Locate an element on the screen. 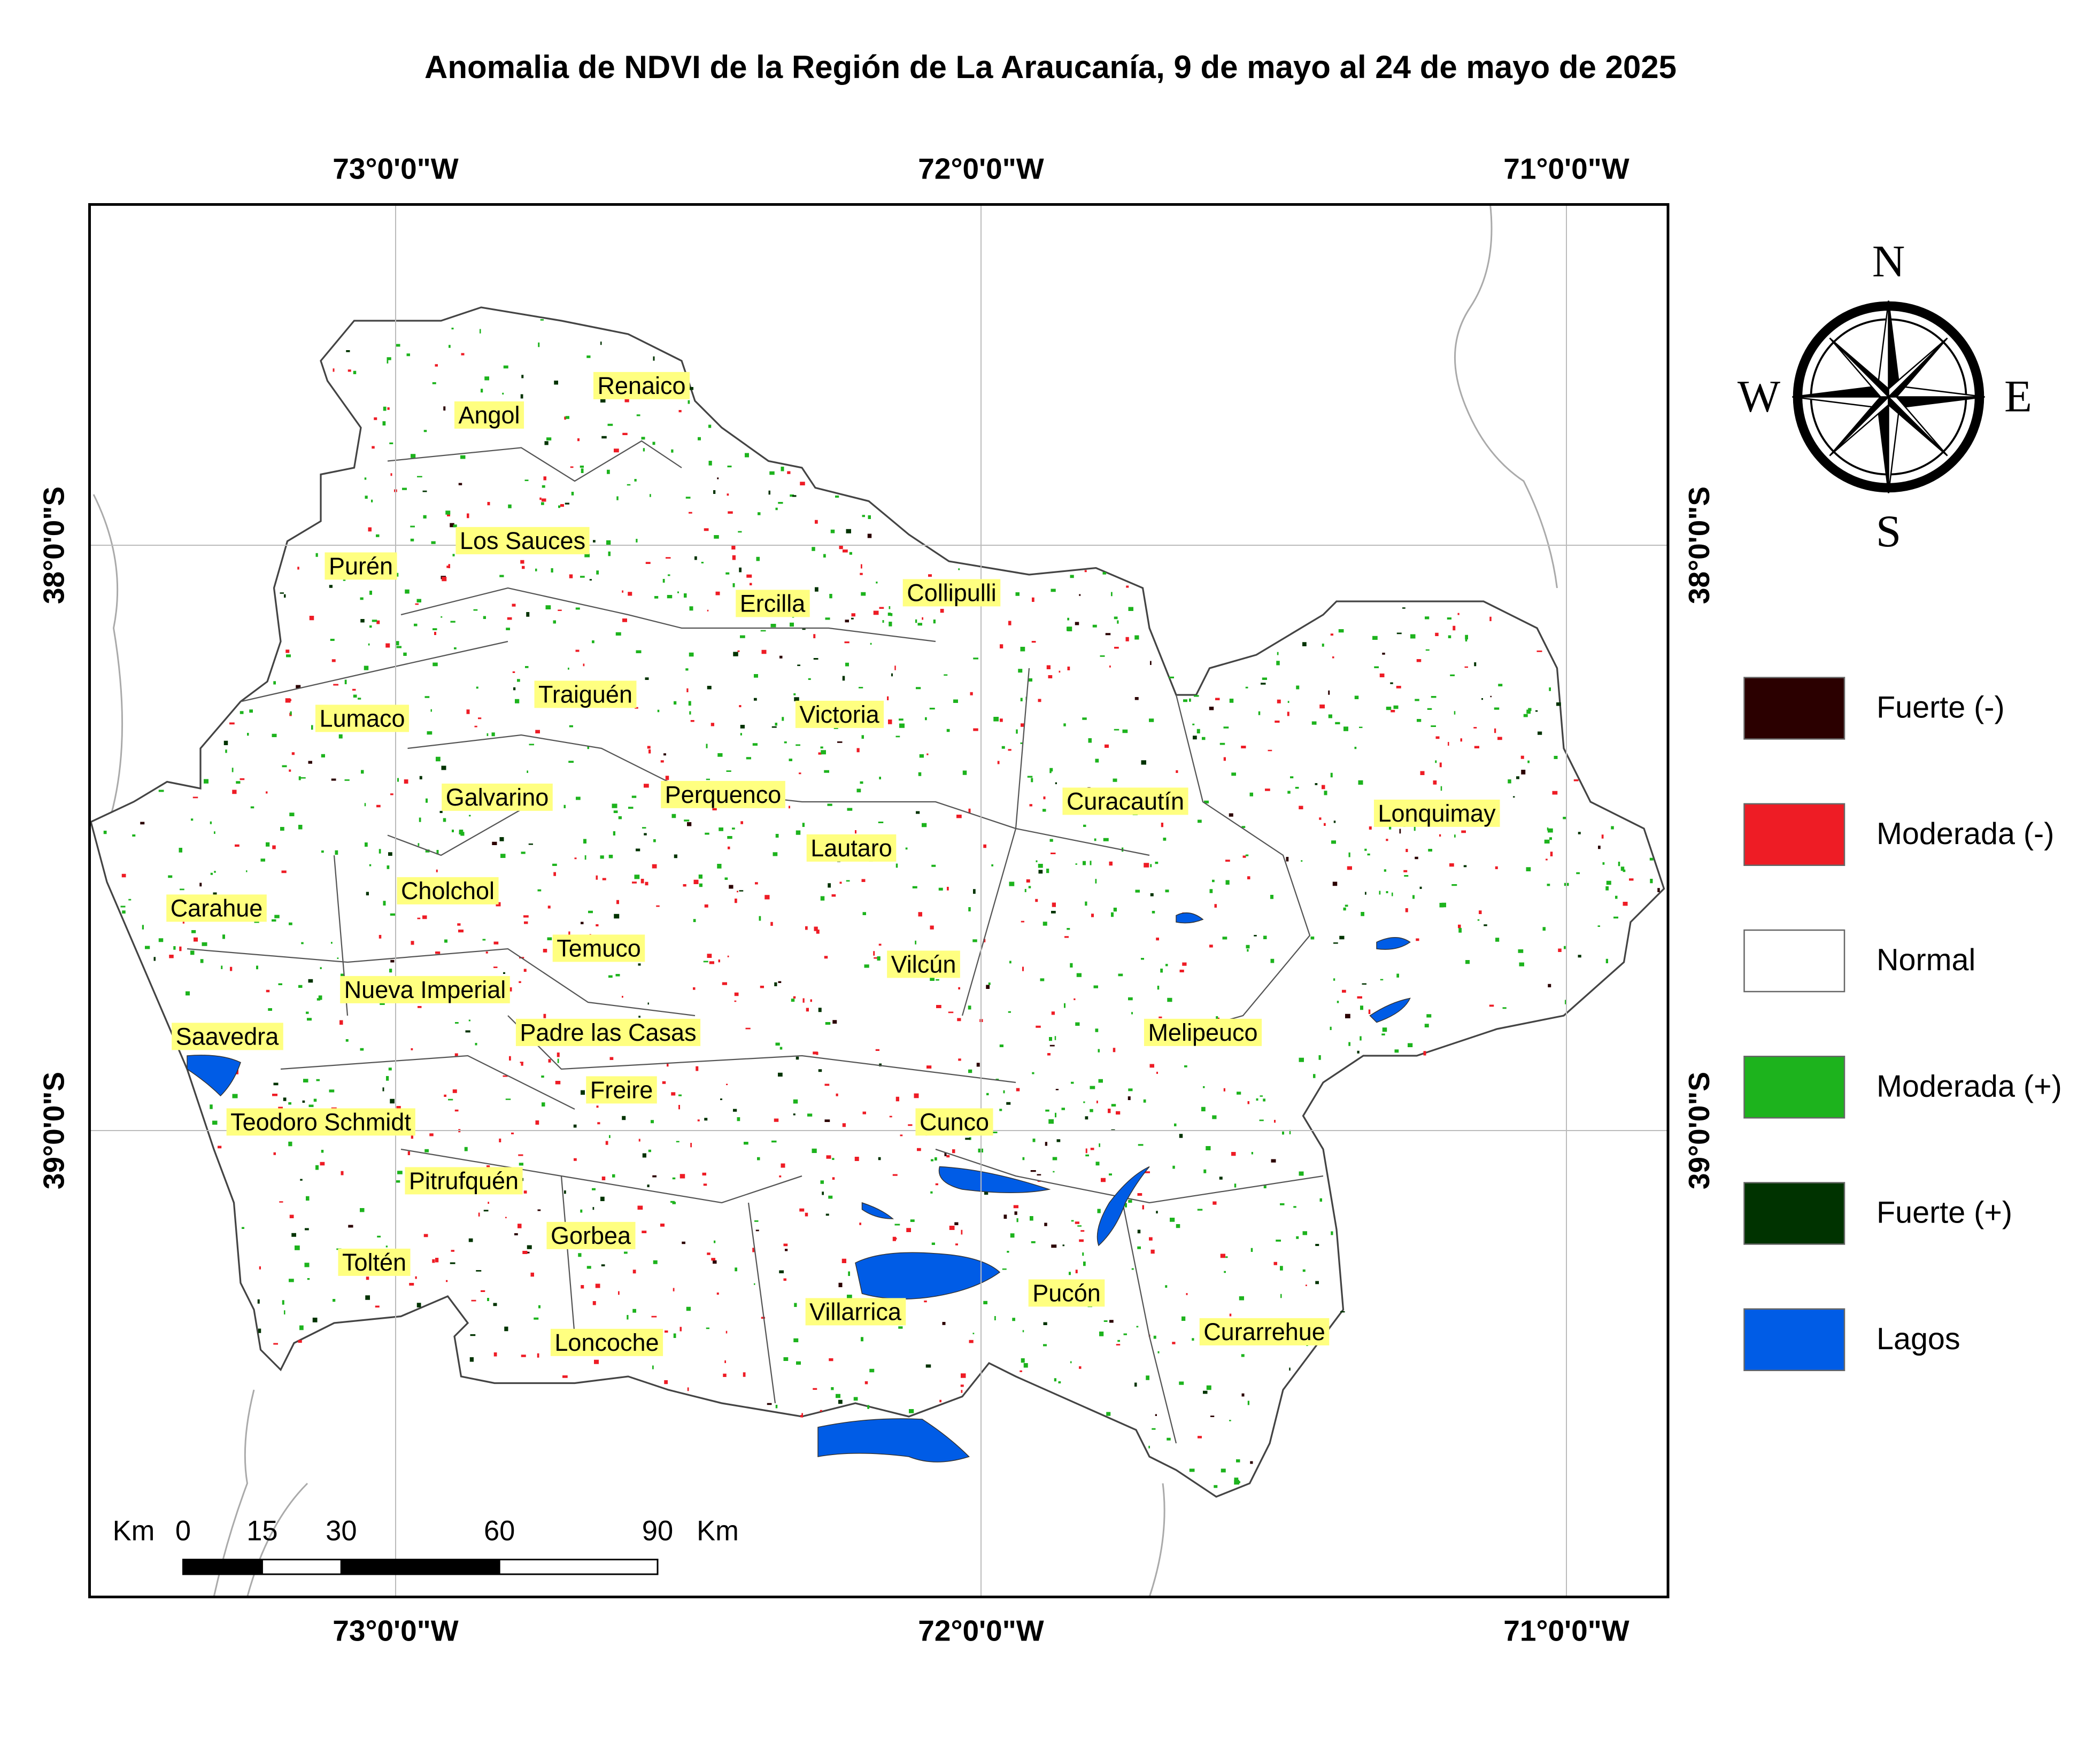 Image resolution: width=2085 pixels, height=1764 pixels. place-label: Pucón is located at coordinates (1066, 1292).